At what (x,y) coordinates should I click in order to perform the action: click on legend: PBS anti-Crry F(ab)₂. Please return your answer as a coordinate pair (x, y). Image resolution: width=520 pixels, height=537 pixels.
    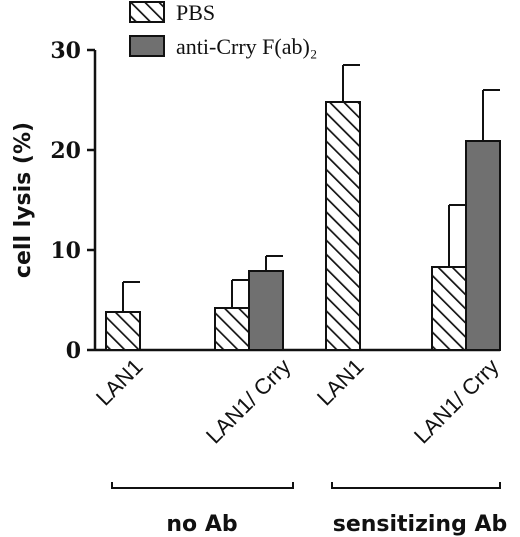
    Looking at the image, I should click on (223, 29).